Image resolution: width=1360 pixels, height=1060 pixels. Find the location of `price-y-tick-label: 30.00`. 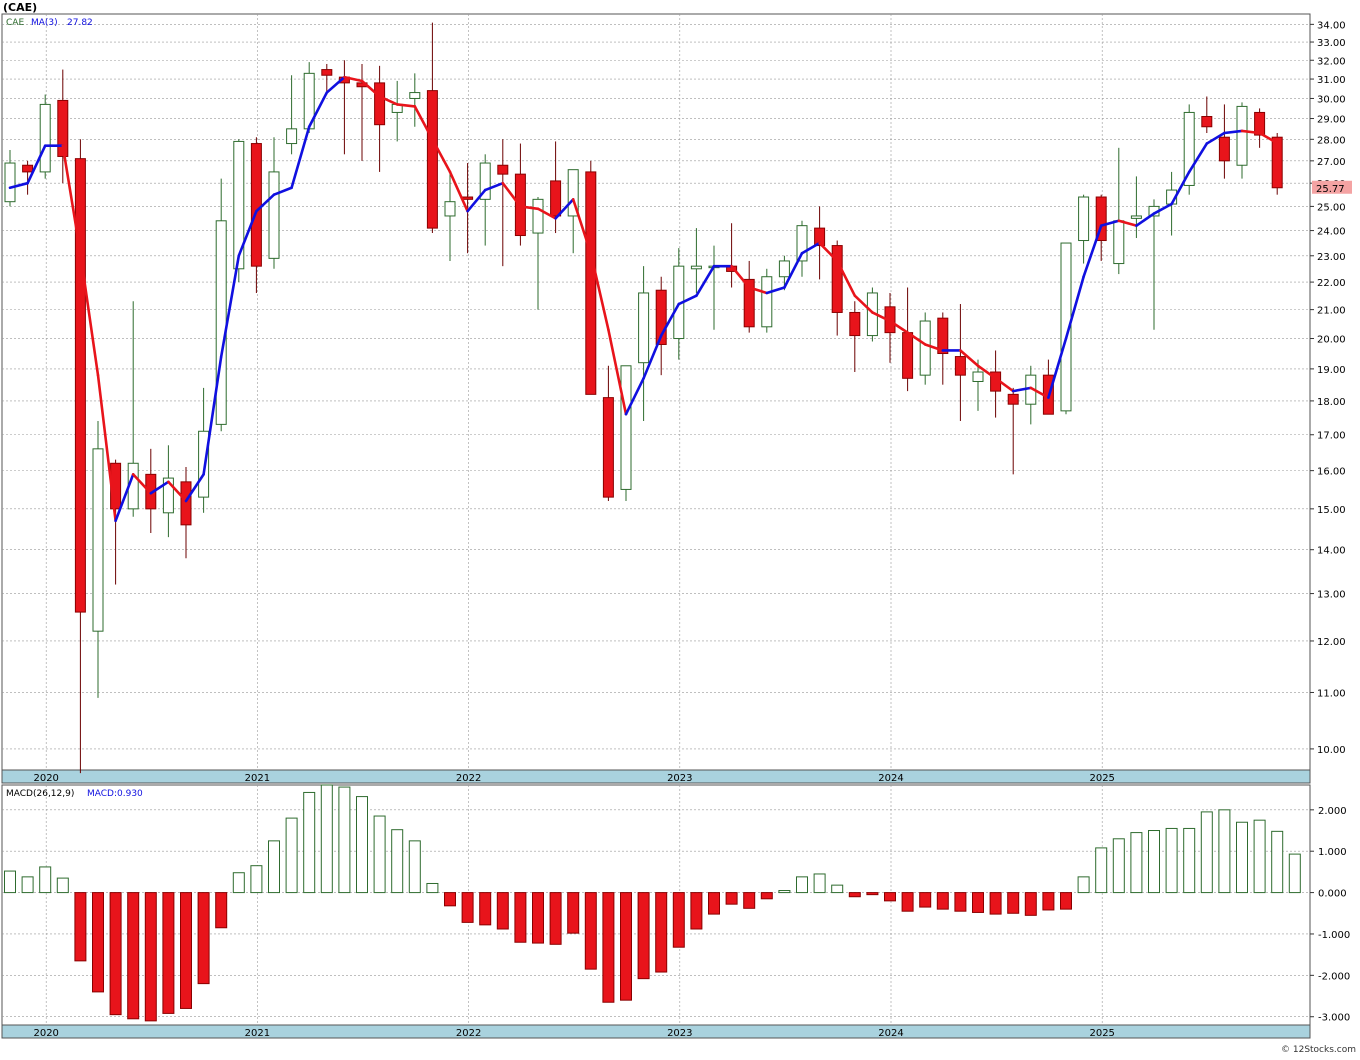

price-y-tick-label: 30.00 is located at coordinates (1331, 99).